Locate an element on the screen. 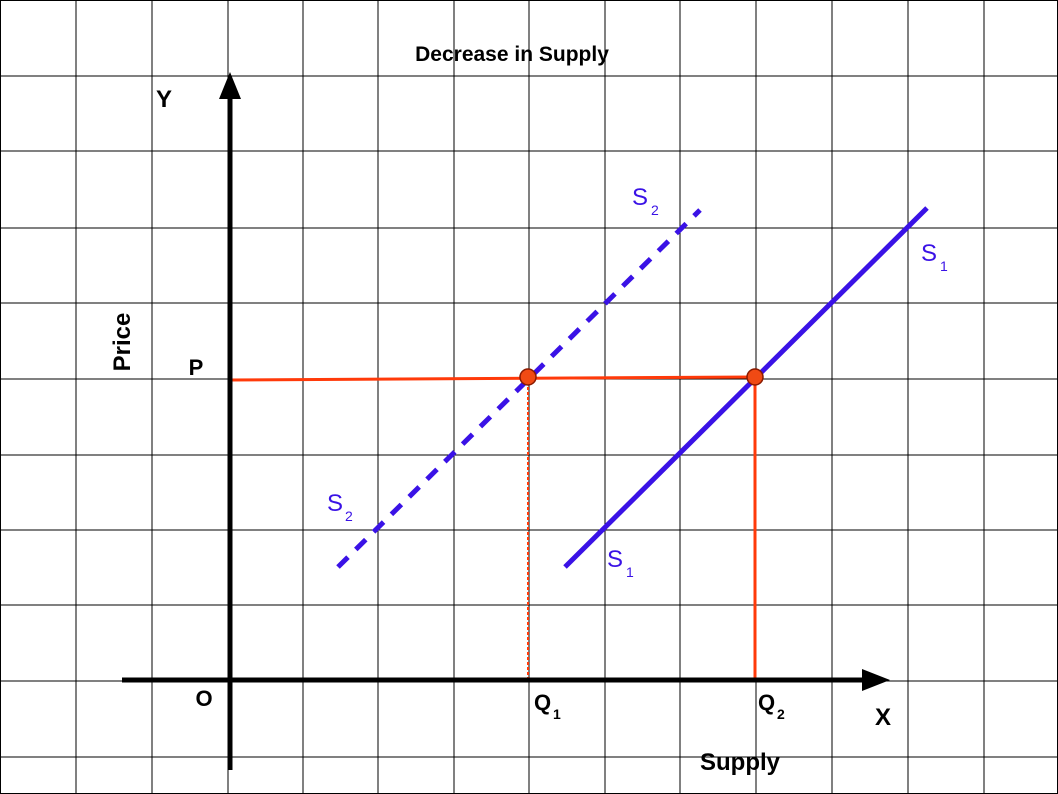 This screenshot has width=1058, height=794. y-axis-arrow-icon is located at coordinates (230, 85).